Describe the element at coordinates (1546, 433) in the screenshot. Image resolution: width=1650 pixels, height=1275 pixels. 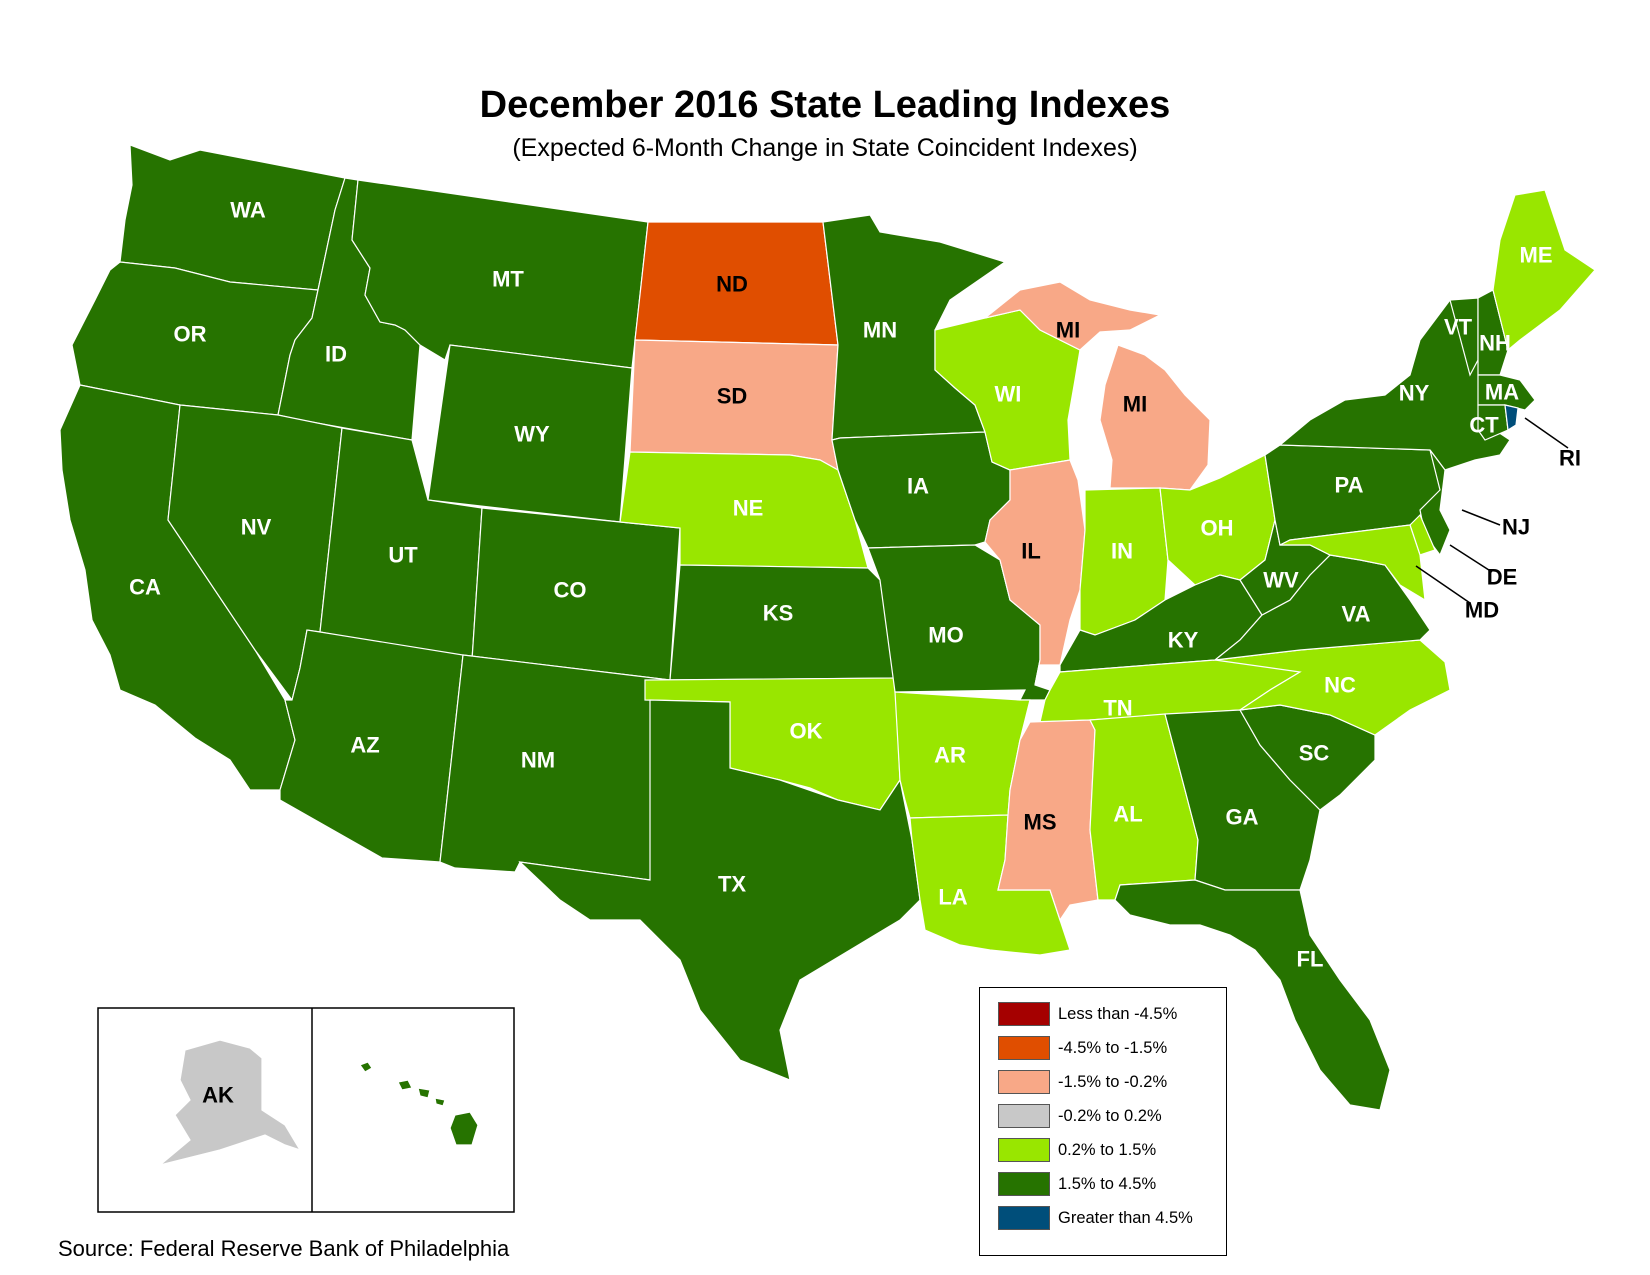
I see `callout-line-ri` at that location.